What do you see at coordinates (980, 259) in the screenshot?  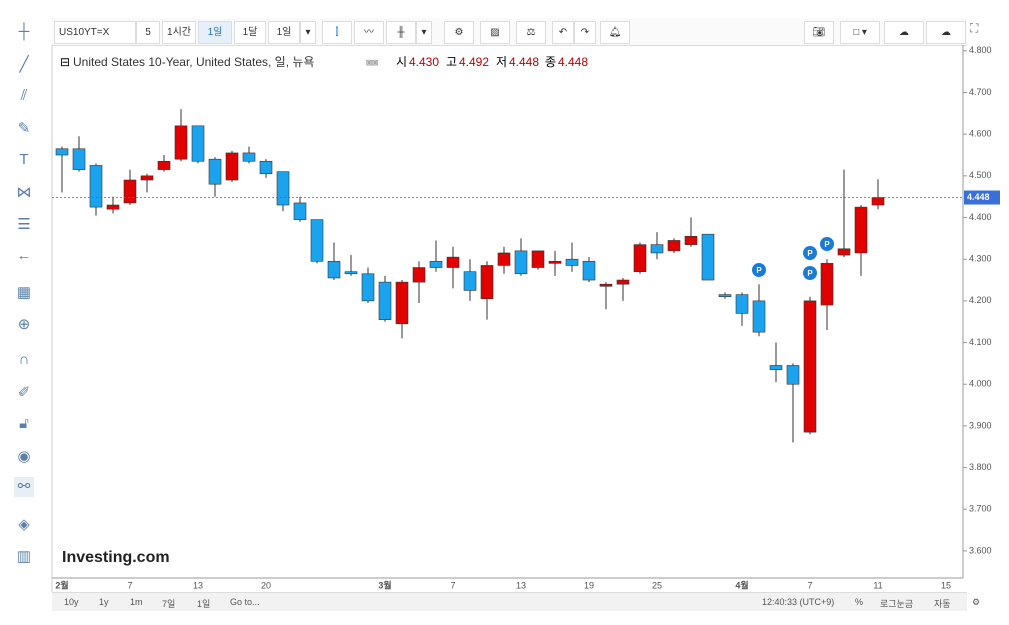 I see `y-tick-label: 4.300` at bounding box center [980, 259].